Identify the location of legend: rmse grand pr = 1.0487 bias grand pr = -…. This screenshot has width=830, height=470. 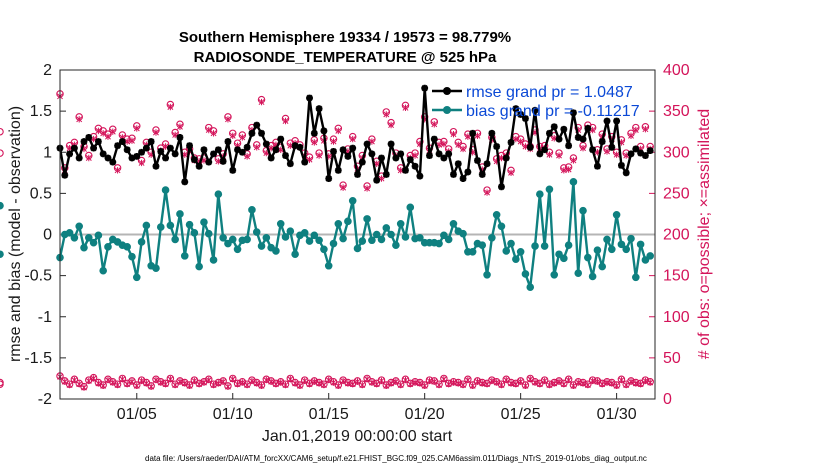
(536, 102).